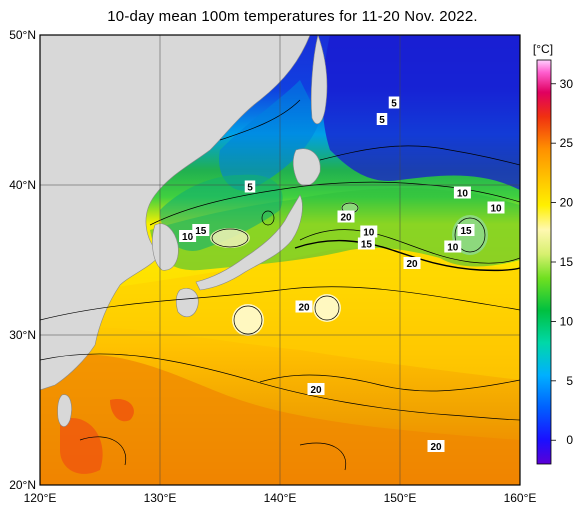  Describe the element at coordinates (249, 242) in the screenshot. I see `japan-honshu` at that location.